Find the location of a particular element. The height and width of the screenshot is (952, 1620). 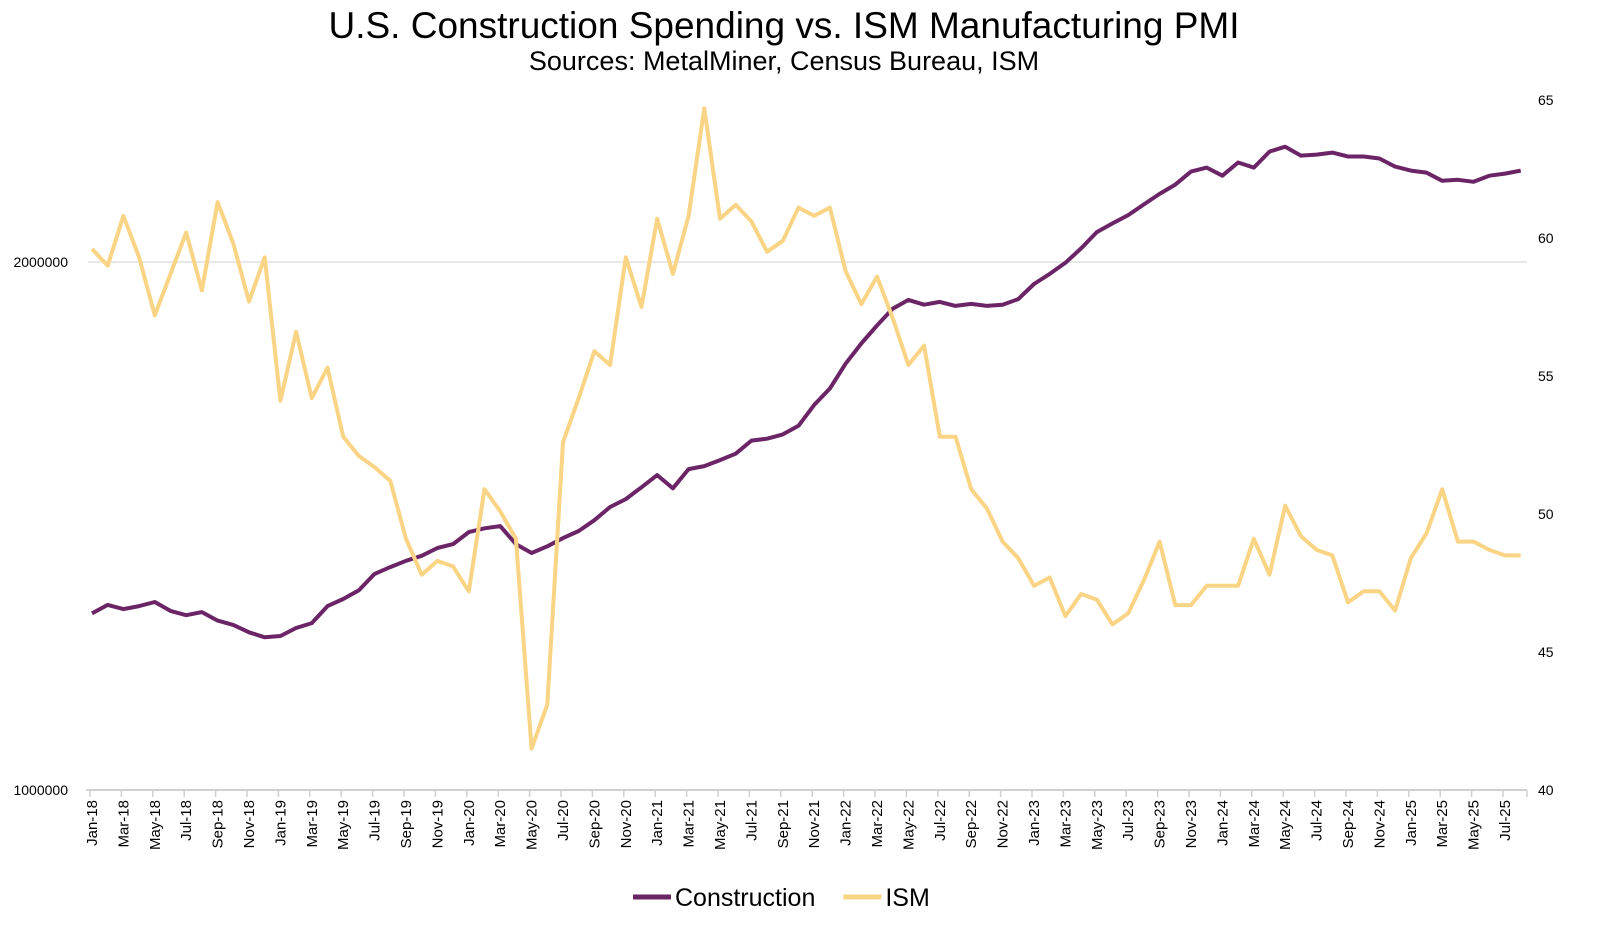

legend: Construction ISM is located at coordinates (781, 898).